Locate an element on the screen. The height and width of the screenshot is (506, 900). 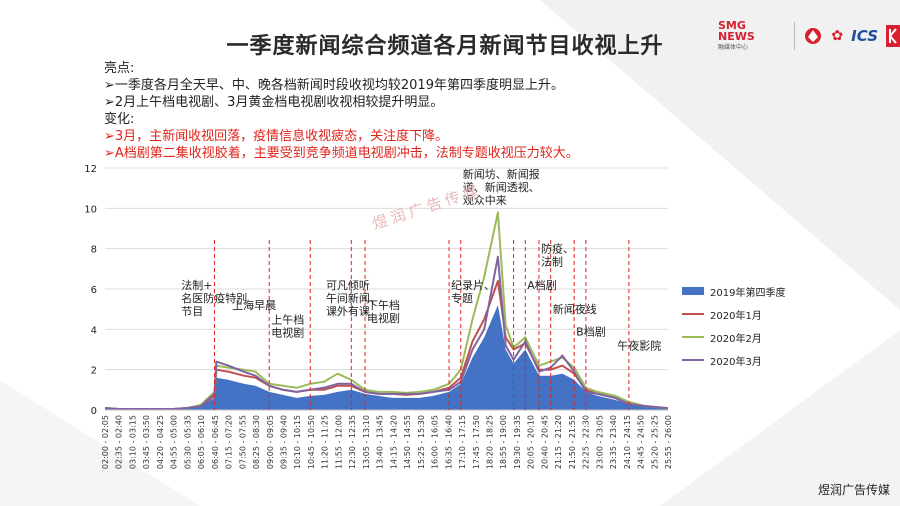
legend-item-mar: 2020年3月 is located at coordinates (733, 360).